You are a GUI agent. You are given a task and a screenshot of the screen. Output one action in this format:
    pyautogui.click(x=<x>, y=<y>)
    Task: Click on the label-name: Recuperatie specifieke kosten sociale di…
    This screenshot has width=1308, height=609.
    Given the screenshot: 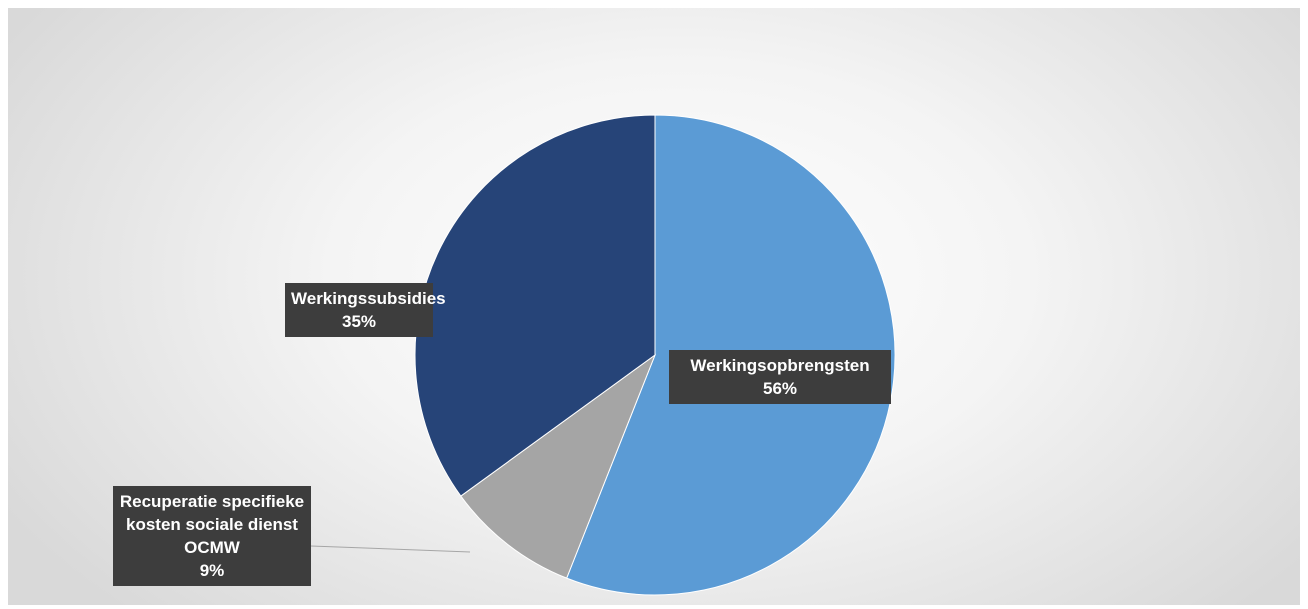 What is the action you would take?
    pyautogui.click(x=212, y=524)
    